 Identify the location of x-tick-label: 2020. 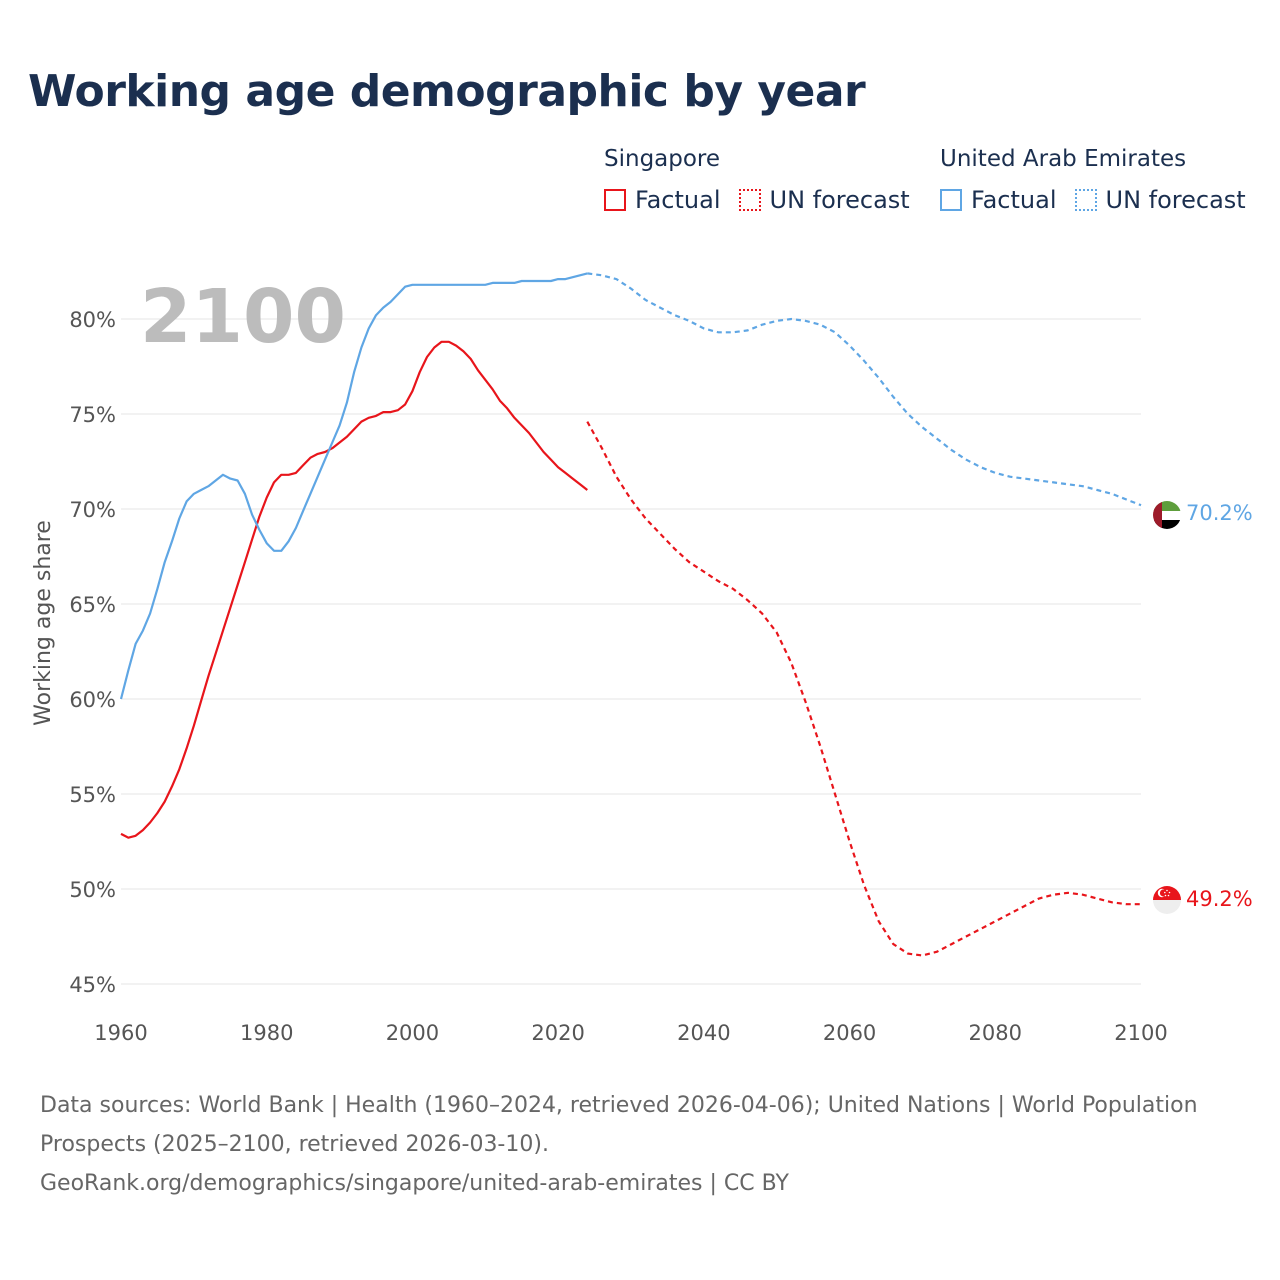
(557, 1033).